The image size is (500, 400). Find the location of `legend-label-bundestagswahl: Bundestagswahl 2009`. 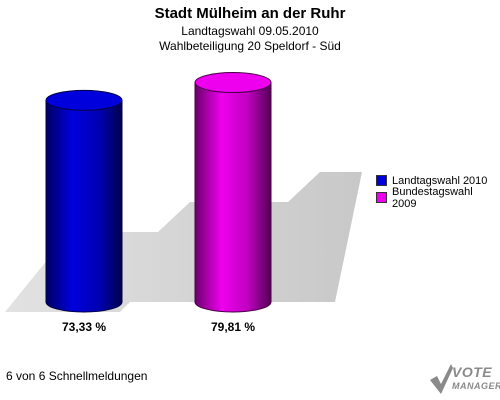

legend-label-bundestagswahl: Bundestagswahl 2009 is located at coordinates (432, 197).